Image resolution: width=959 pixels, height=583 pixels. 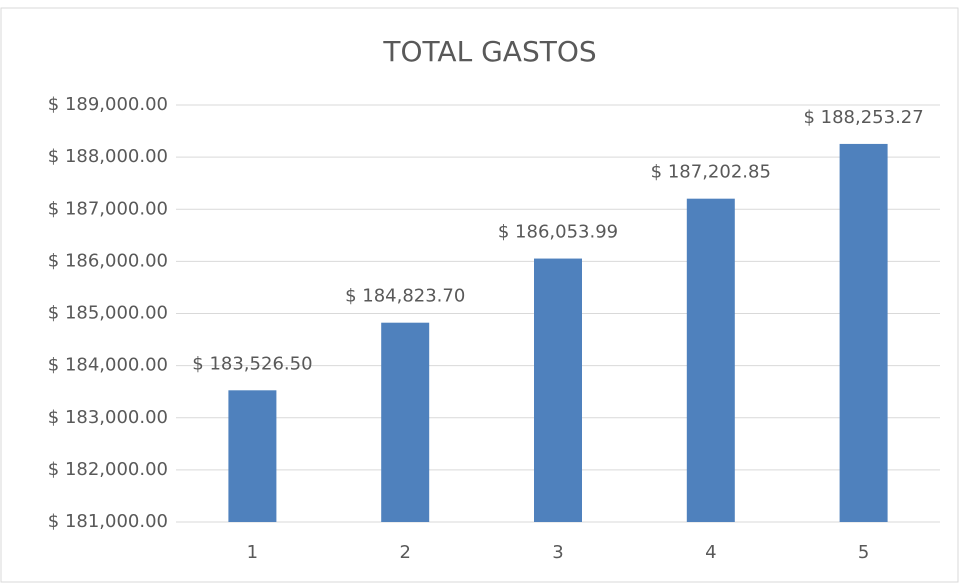 I want to click on y-tick-label: $ 183,000.00, so click(x=108, y=417).